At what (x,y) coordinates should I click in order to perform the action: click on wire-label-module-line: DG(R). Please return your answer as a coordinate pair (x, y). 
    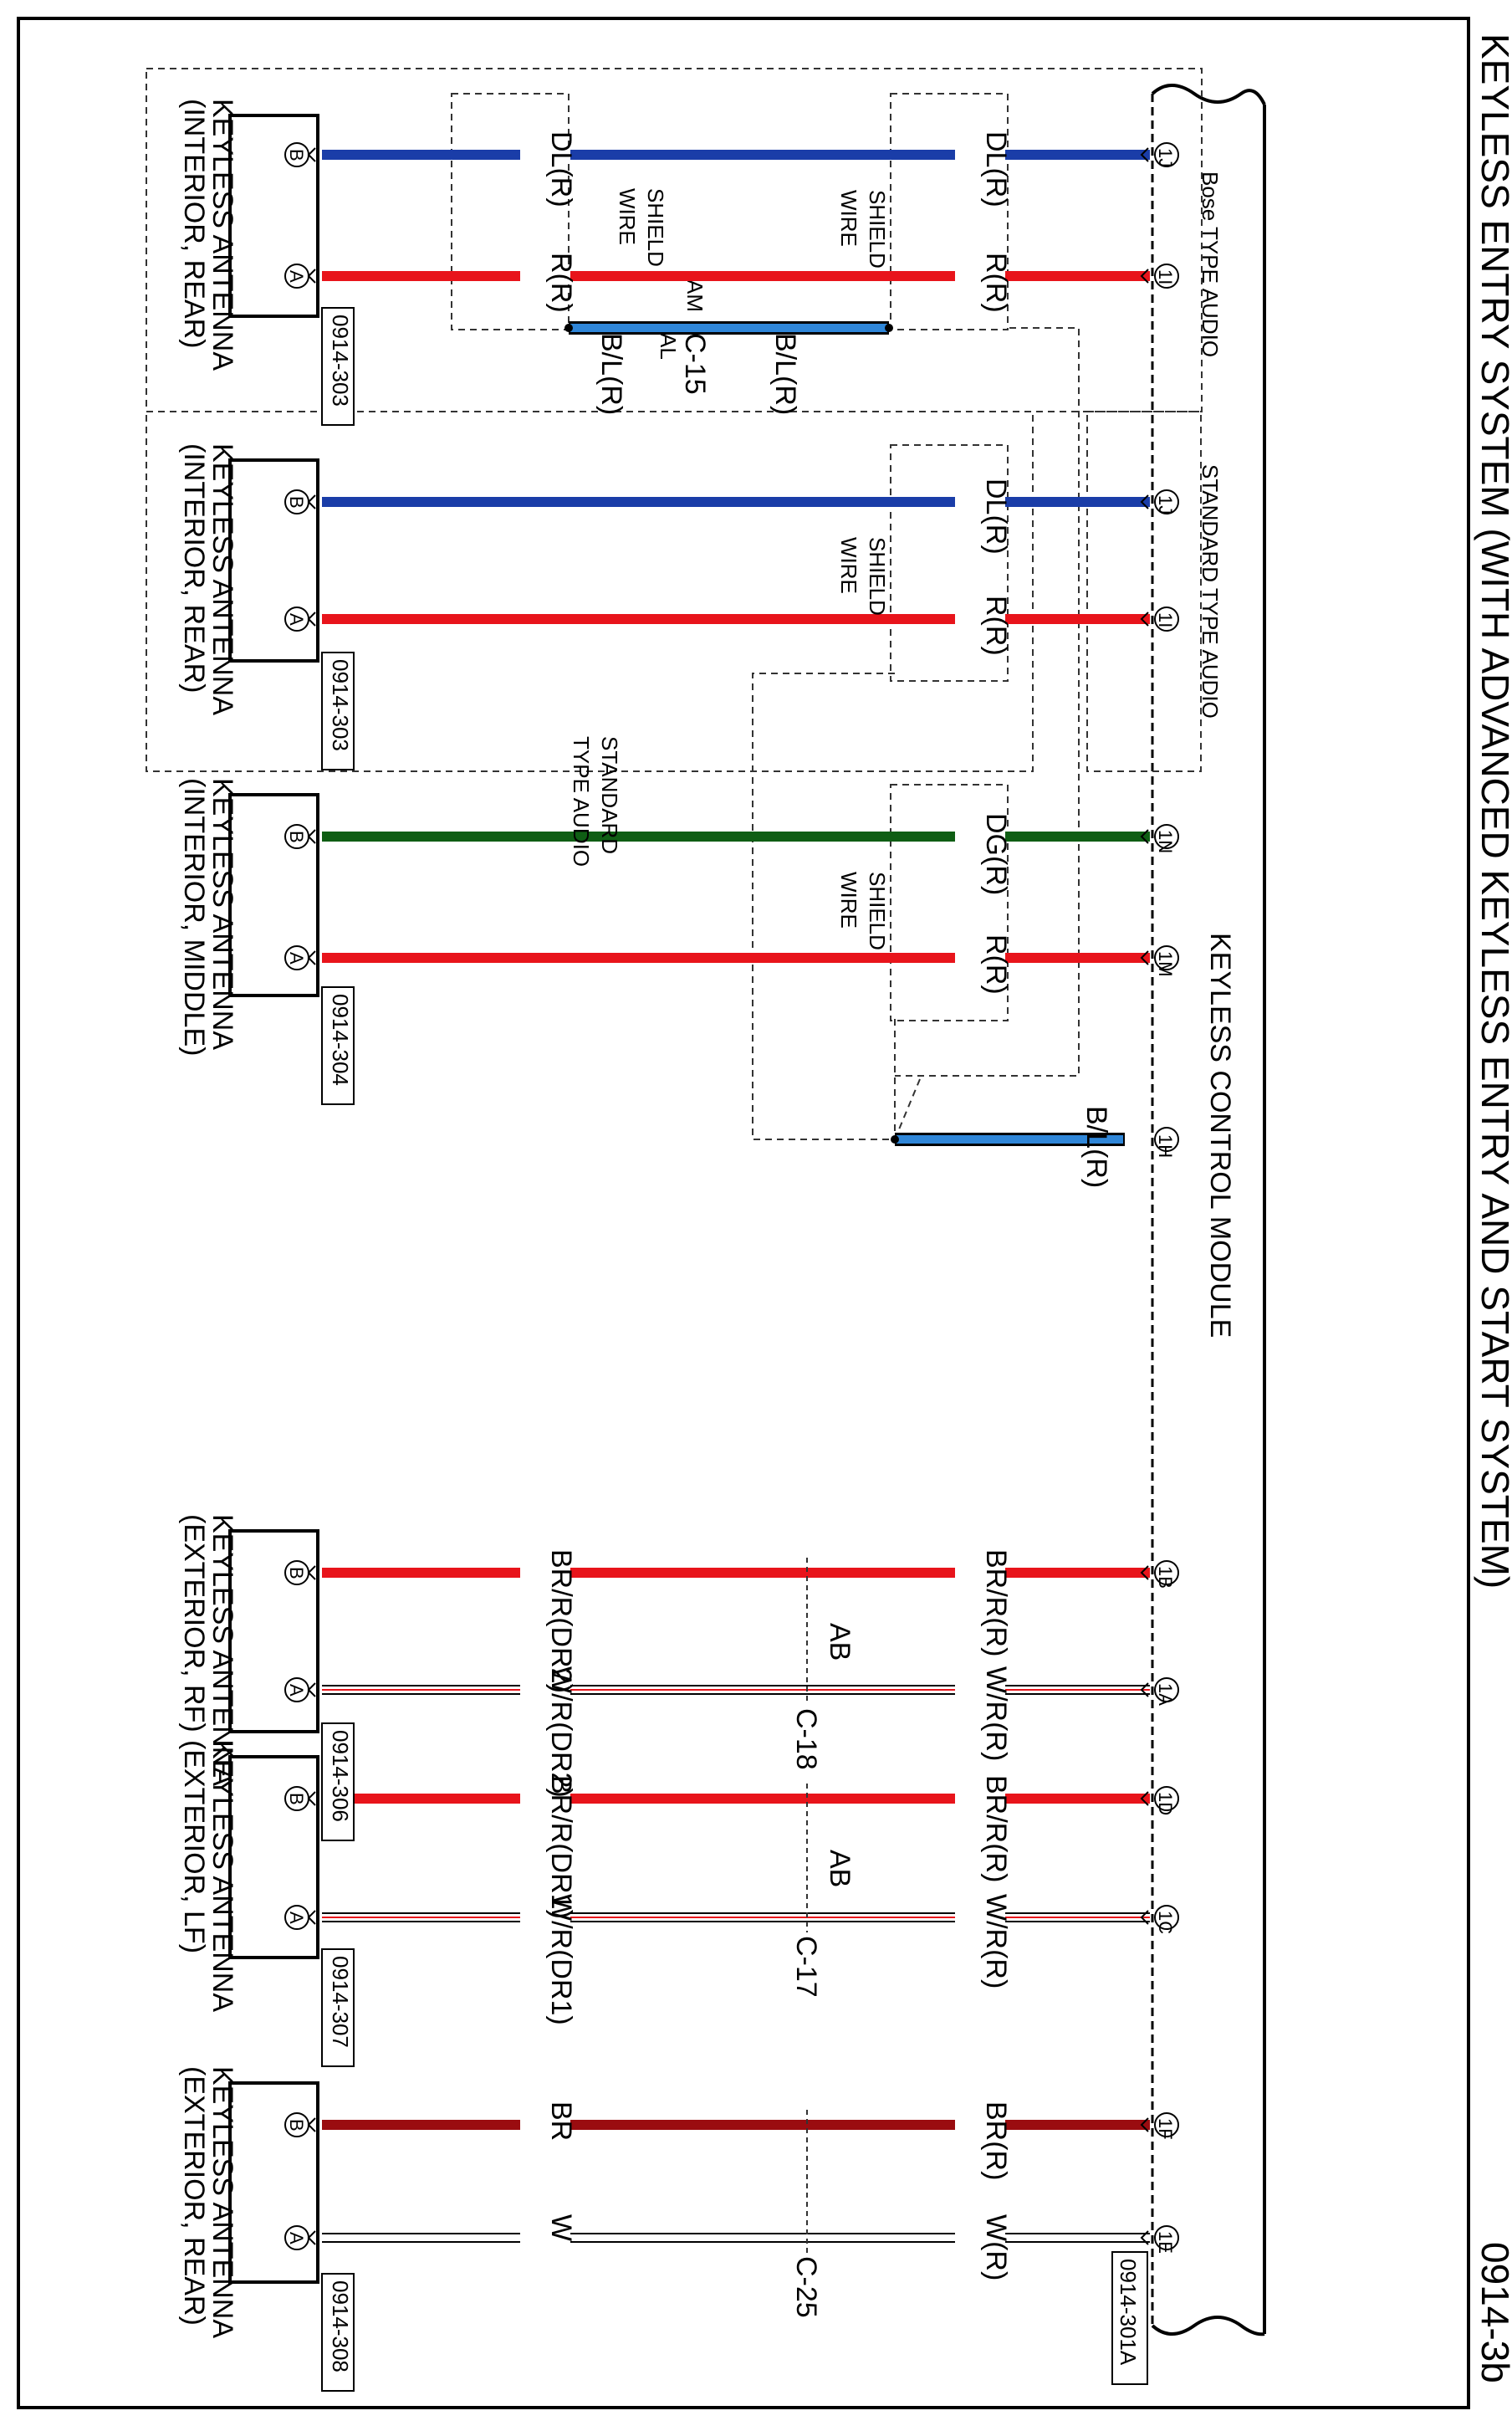
    Looking at the image, I should click on (996, 854).